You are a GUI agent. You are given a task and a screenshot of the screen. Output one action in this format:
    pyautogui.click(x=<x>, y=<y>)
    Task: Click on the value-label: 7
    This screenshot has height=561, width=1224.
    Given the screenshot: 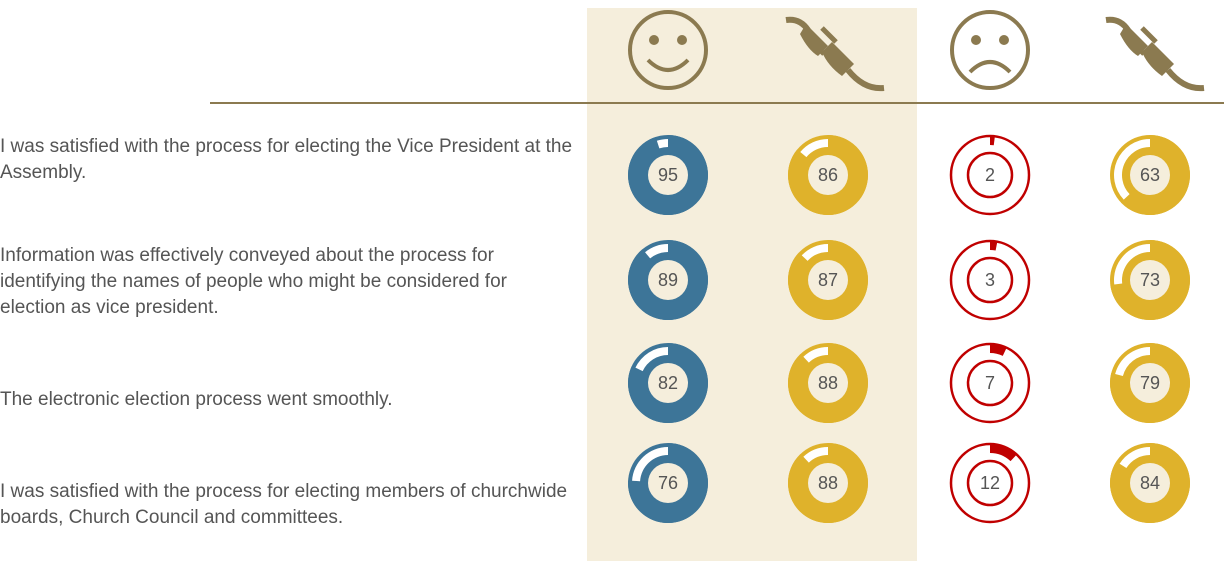 What is the action you would take?
    pyautogui.click(x=990, y=383)
    